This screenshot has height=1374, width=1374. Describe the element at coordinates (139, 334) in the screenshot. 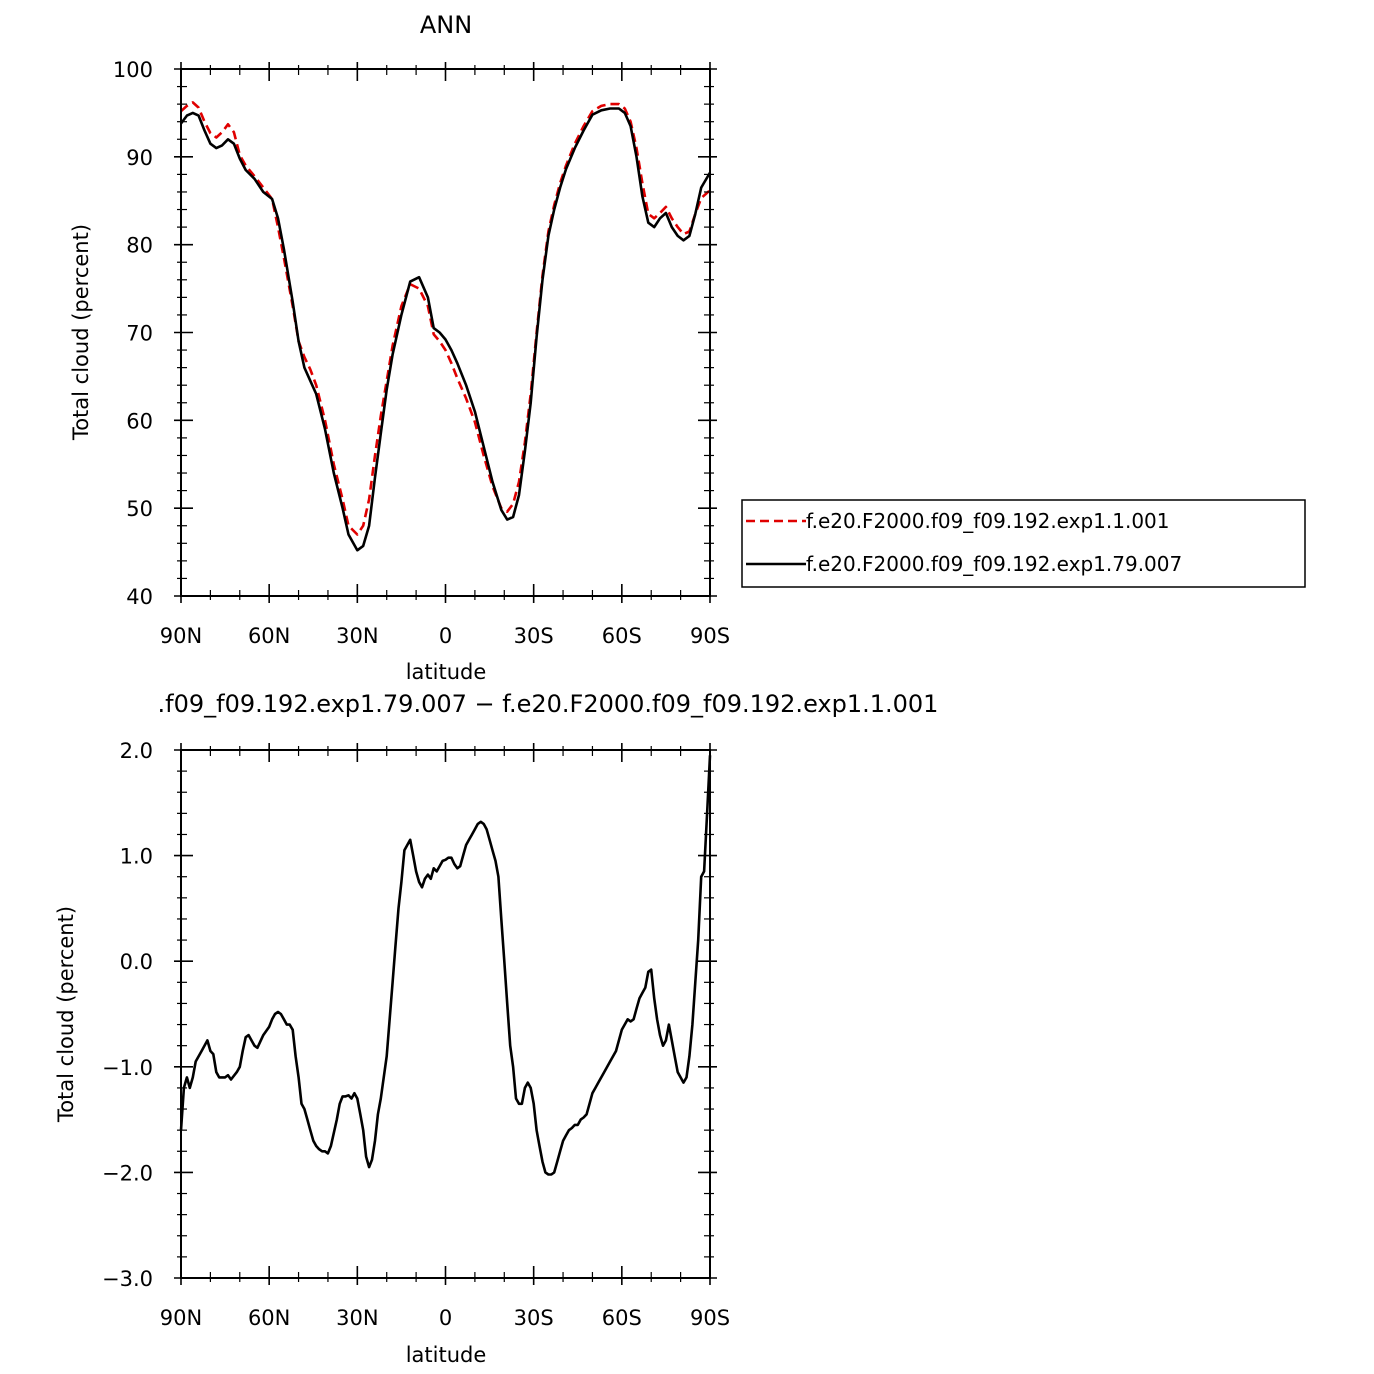

I see `y-tick-label: 70` at that location.